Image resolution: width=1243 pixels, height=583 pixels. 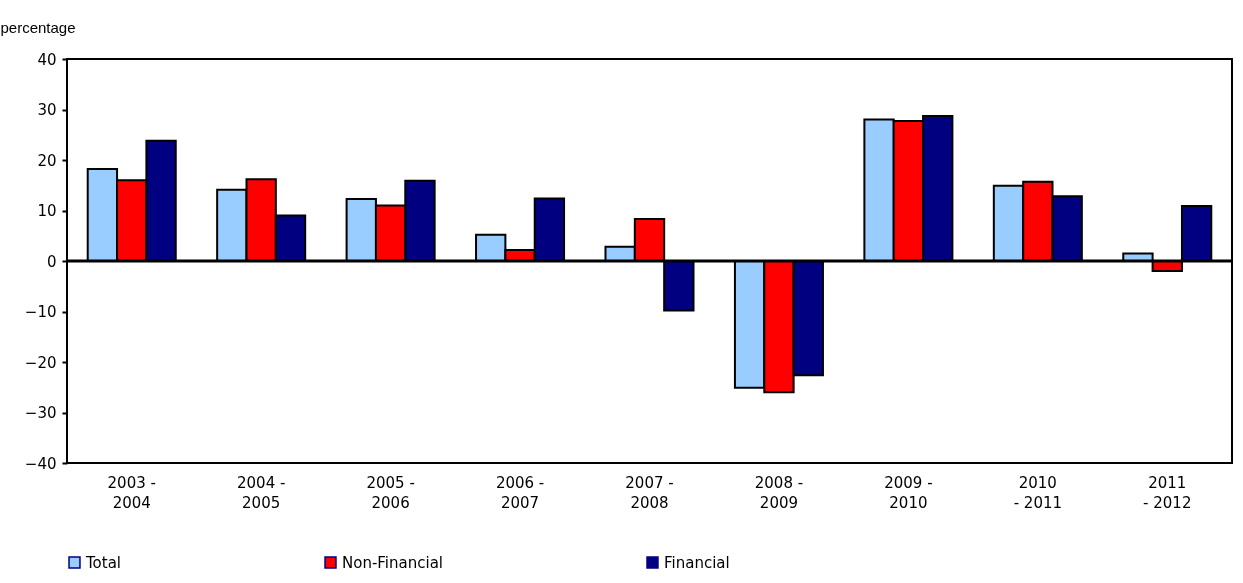 I want to click on x-tick-label: 2007 - 2008, so click(x=649, y=492).